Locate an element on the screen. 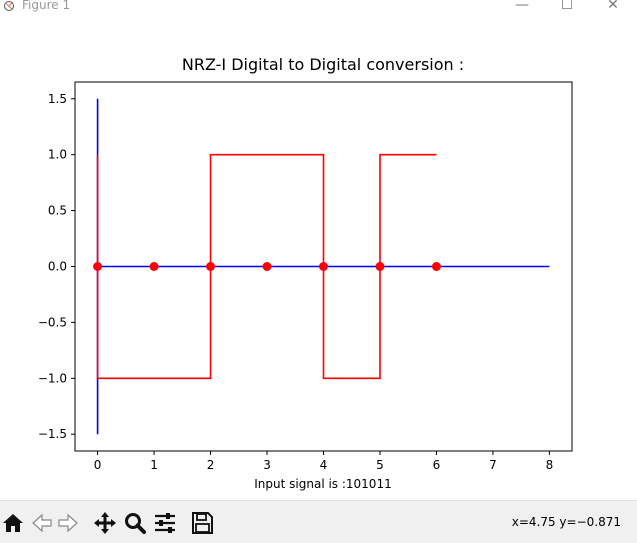 This screenshot has width=637, height=543. cursor-coordinates: x=4.75 y=−0.871 is located at coordinates (566, 522).